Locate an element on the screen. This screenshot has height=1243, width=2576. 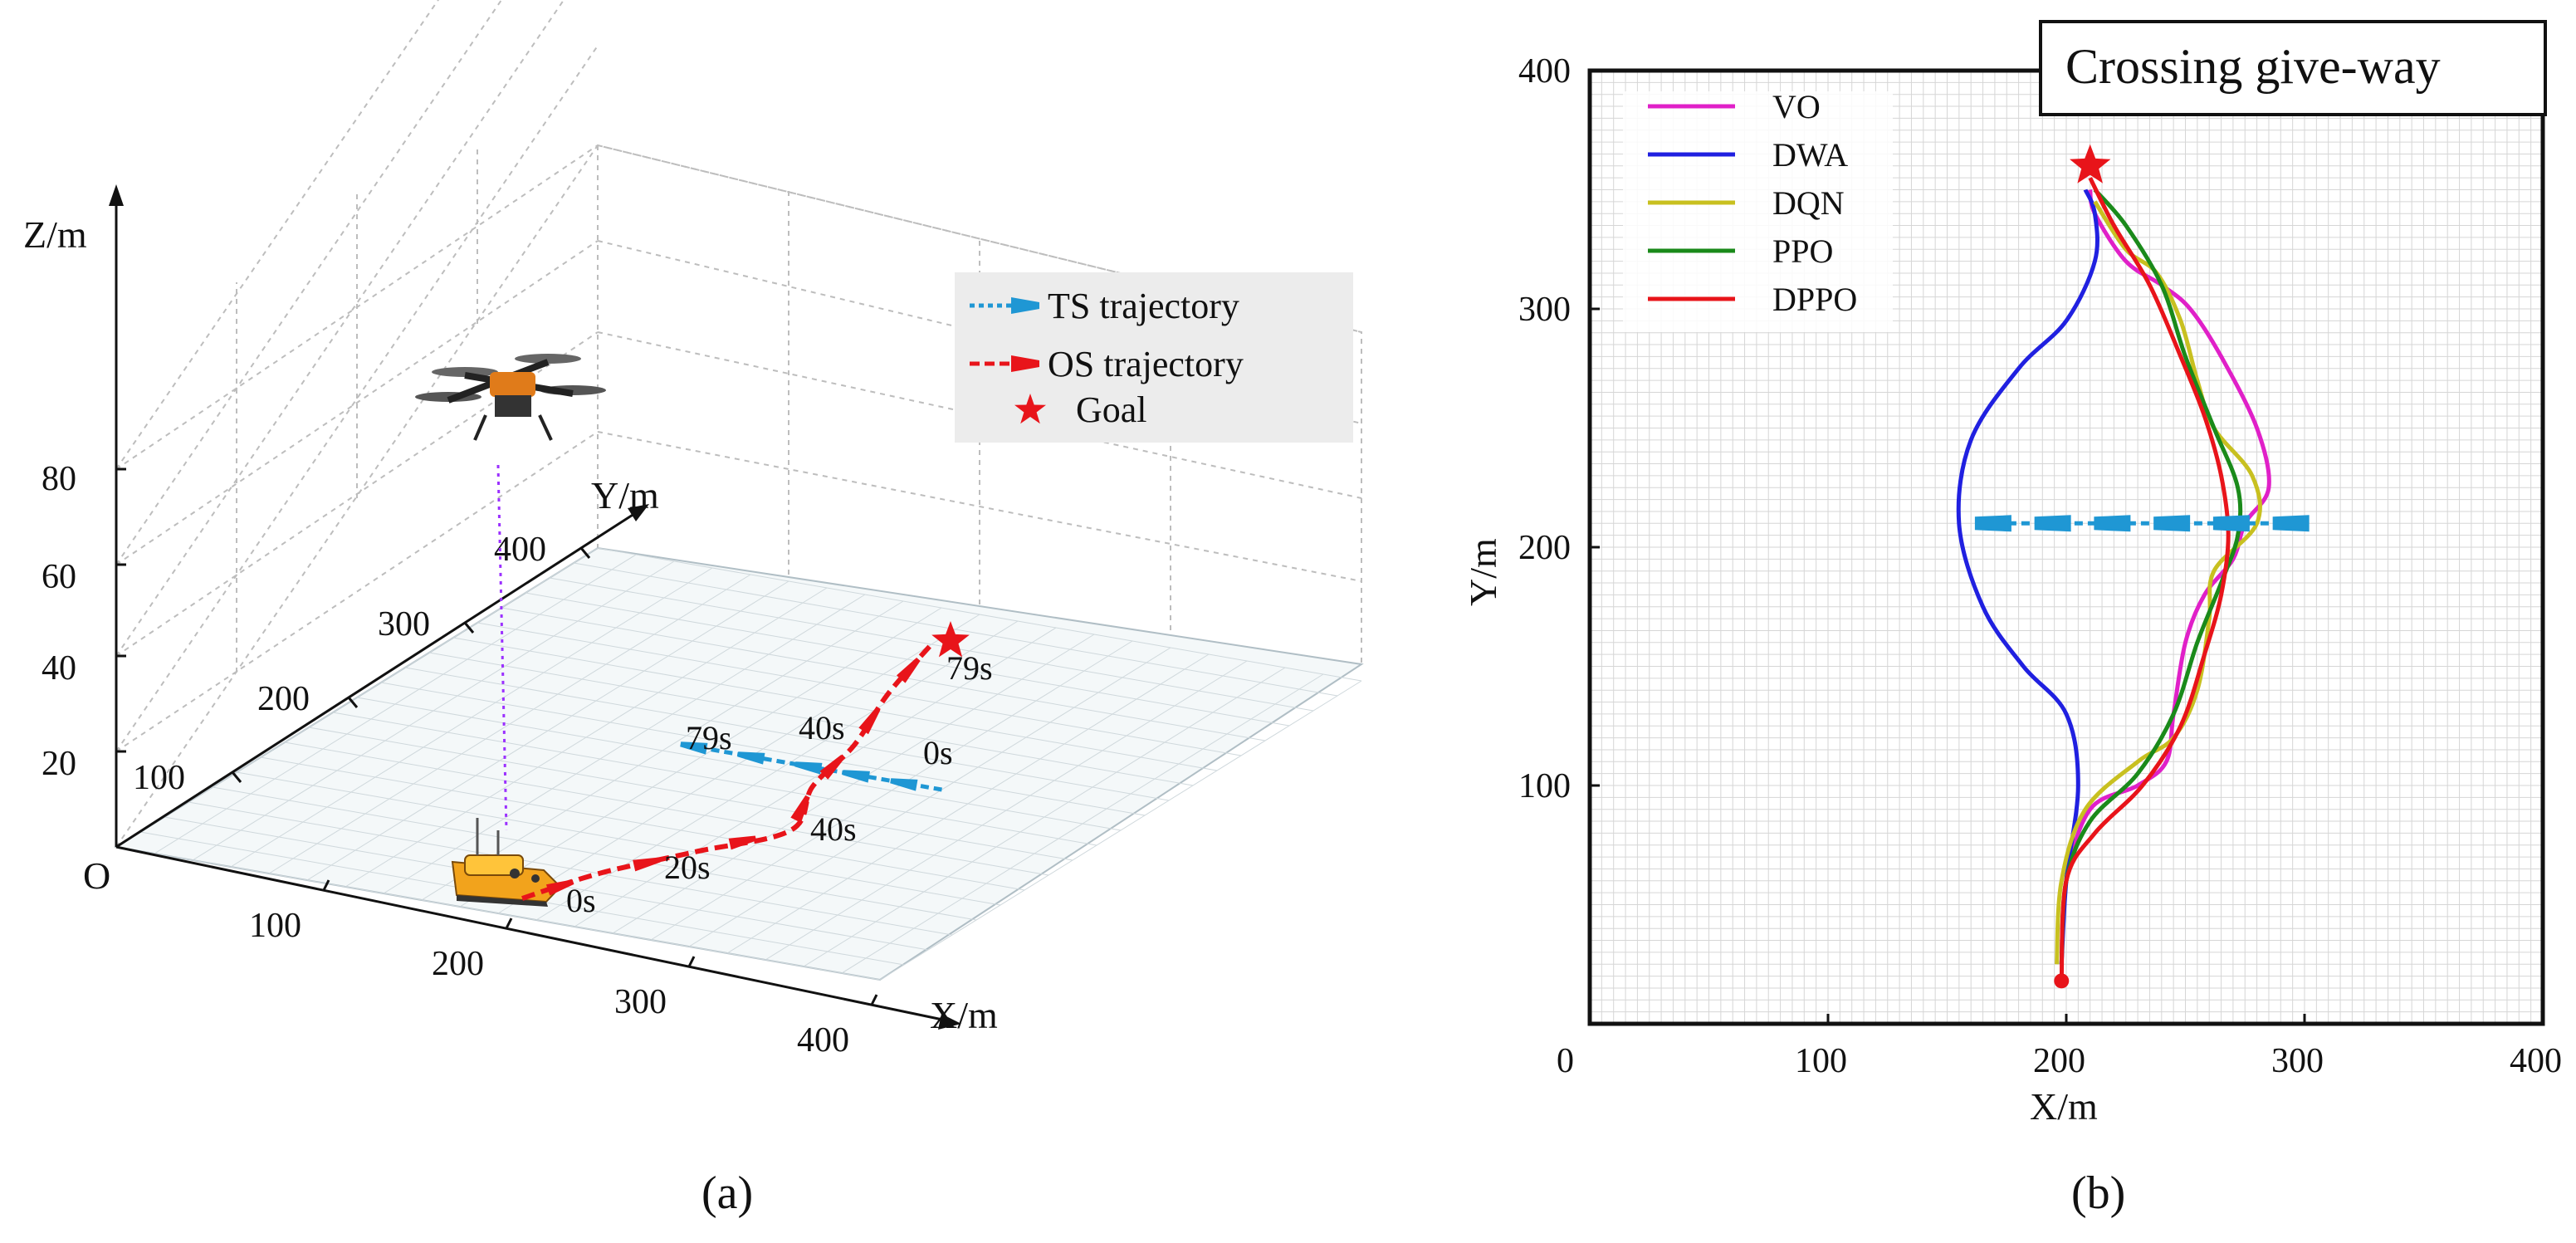
legend-item-goal: Goal is located at coordinates (1080, 409).